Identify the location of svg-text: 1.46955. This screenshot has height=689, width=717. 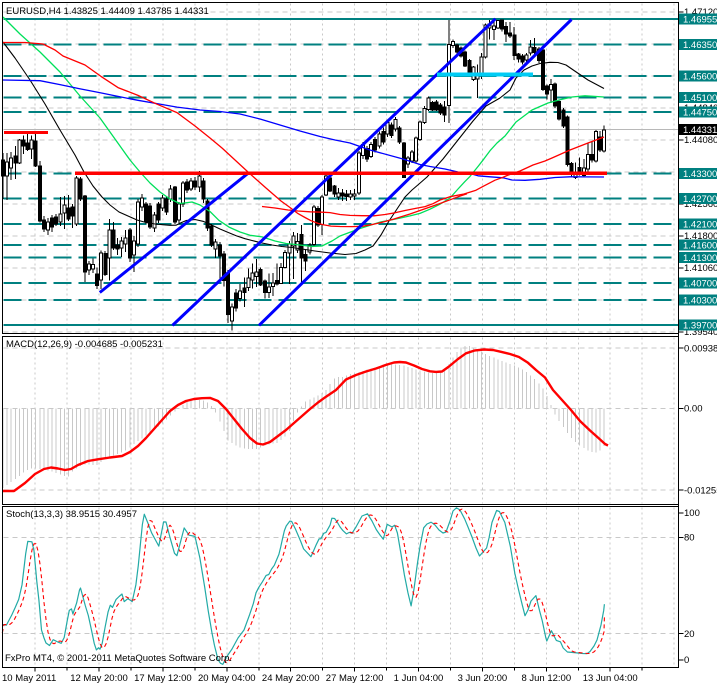
(700, 19).